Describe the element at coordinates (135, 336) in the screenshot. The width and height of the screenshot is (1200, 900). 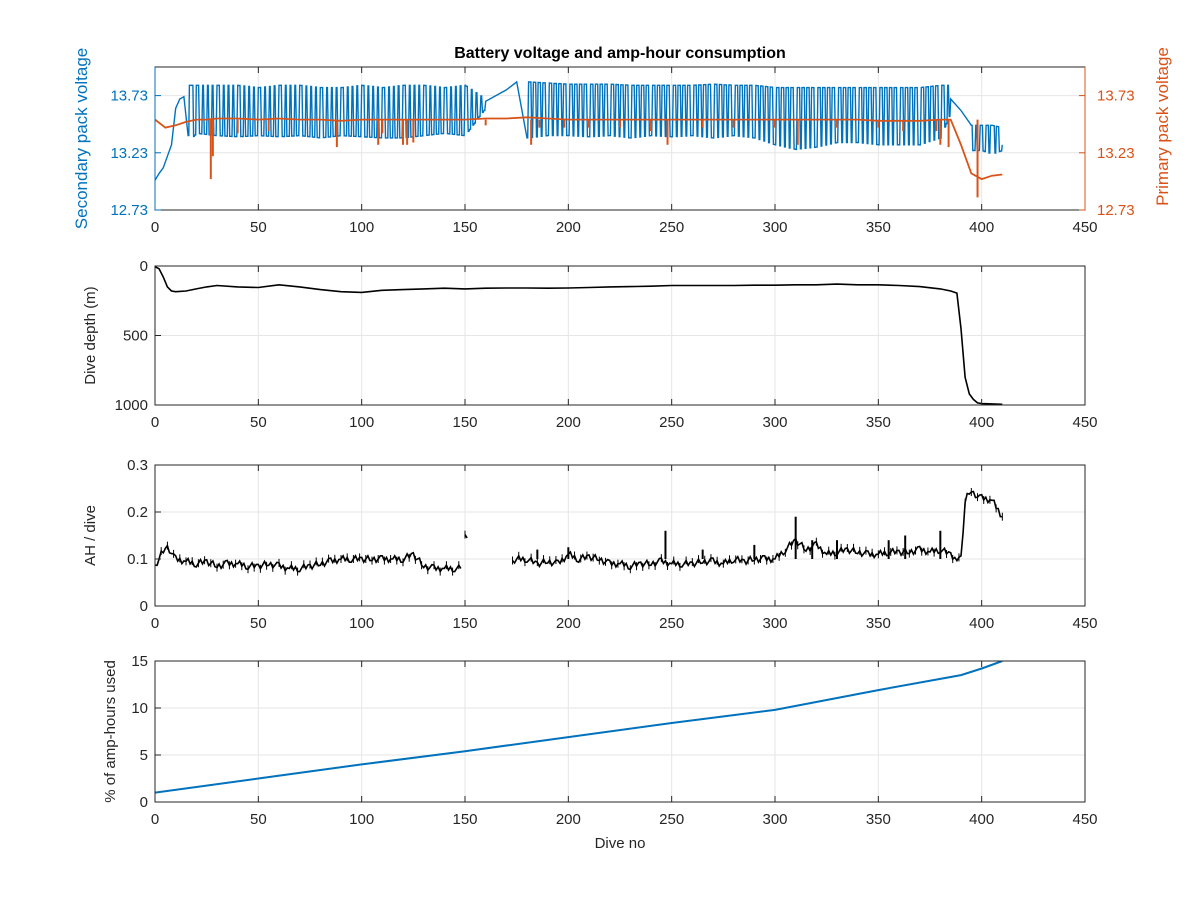
I see `y-tick-label: 500` at that location.